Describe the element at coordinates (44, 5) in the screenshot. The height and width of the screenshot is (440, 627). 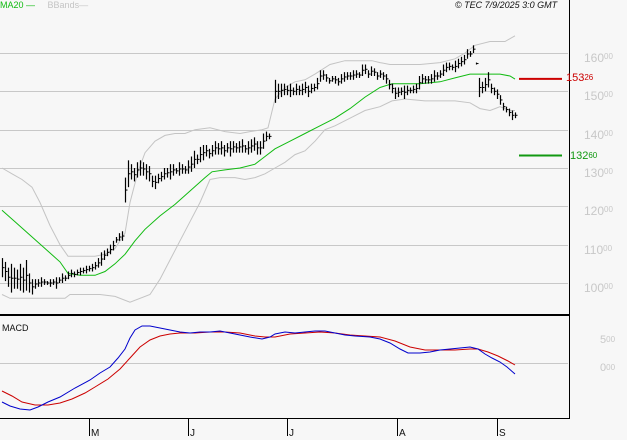
I see `chart-legend: MA20 — BBands—` at that location.